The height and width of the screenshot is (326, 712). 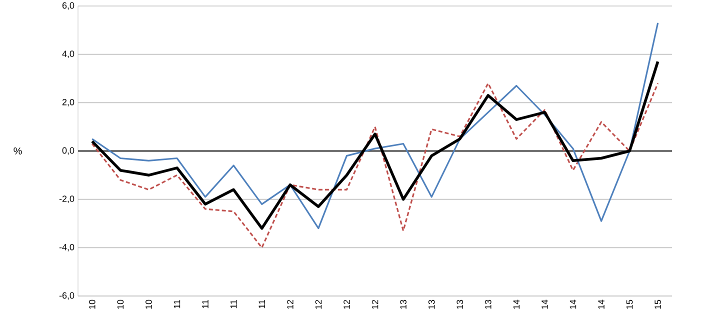 What do you see at coordinates (18, 151) in the screenshot?
I see `y-axis-title: %` at bounding box center [18, 151].